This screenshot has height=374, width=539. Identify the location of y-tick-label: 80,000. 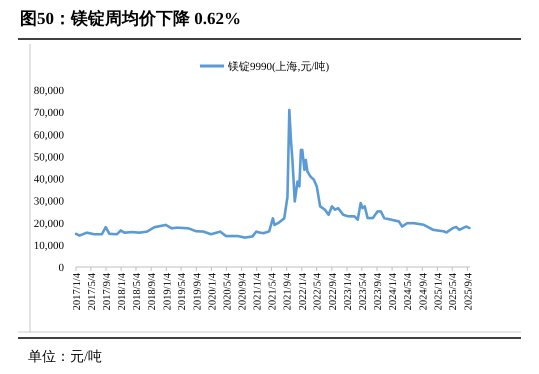
(49, 91).